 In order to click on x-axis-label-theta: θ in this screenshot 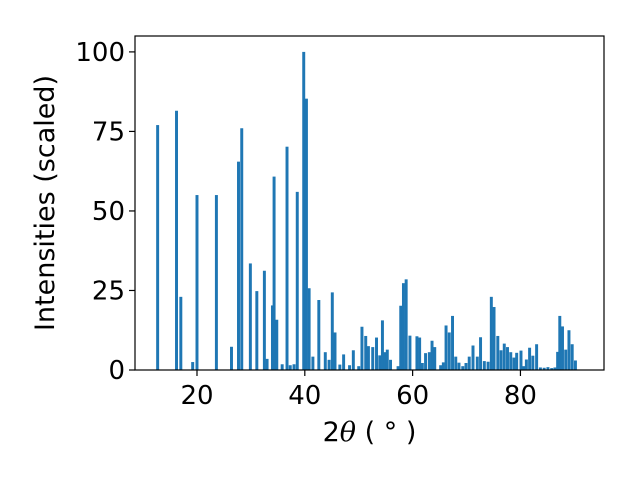, I will do `click(348, 432)`.